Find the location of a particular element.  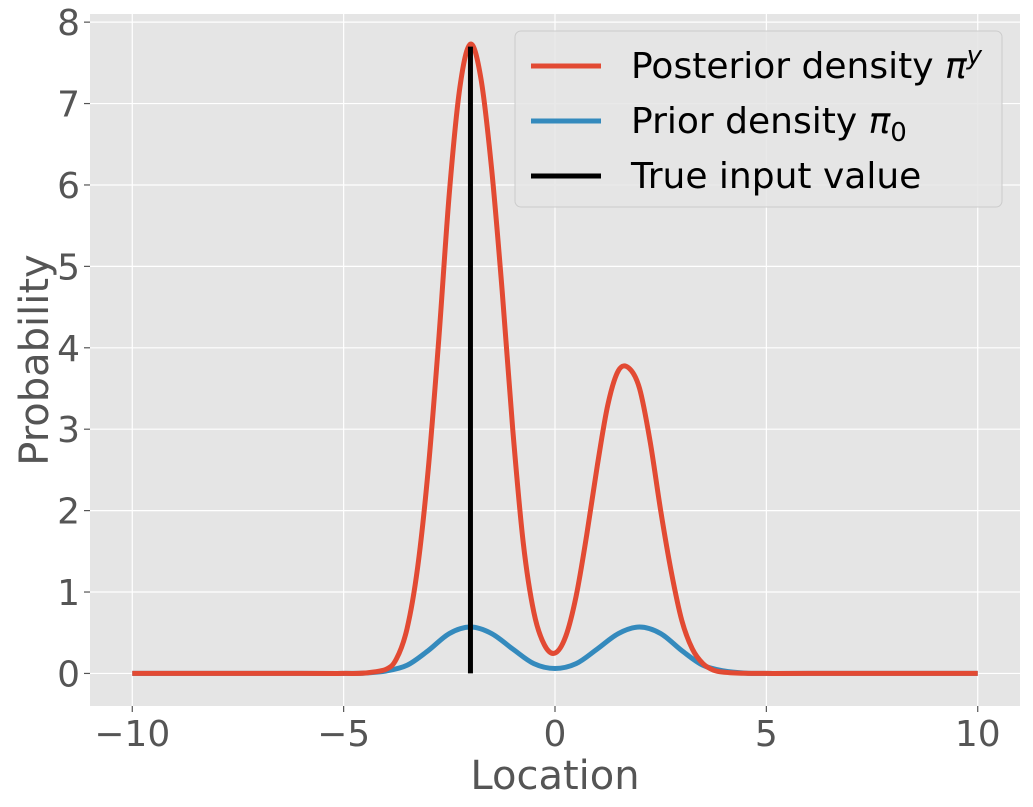

legend-posterior-label: Posterior density πy is located at coordinates (807, 64).